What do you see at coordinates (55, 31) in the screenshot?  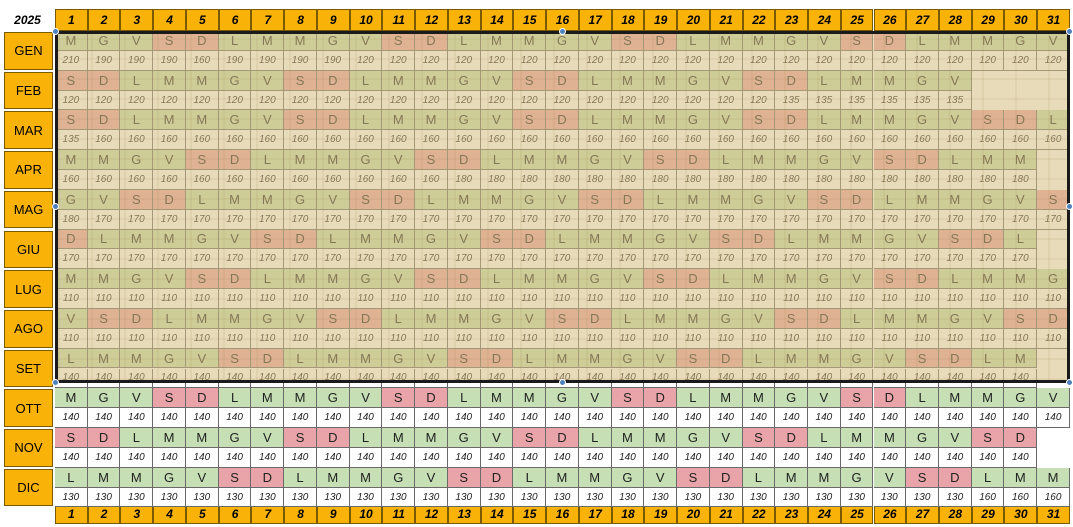 I see `resize-handle-top-left` at bounding box center [55, 31].